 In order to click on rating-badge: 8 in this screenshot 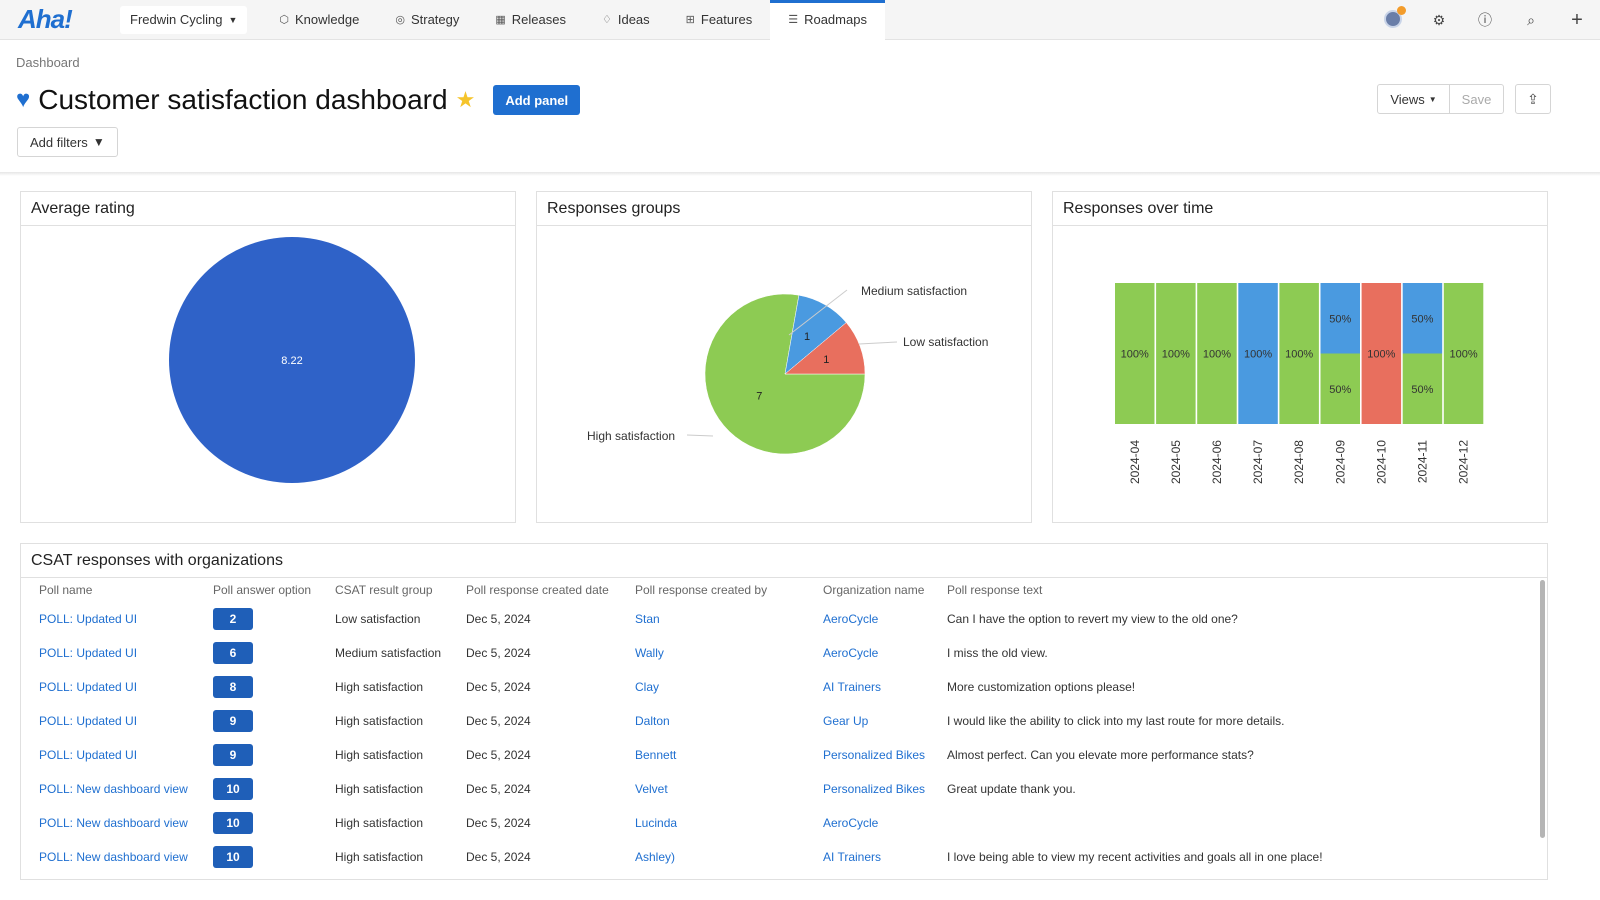, I will do `click(233, 687)`.